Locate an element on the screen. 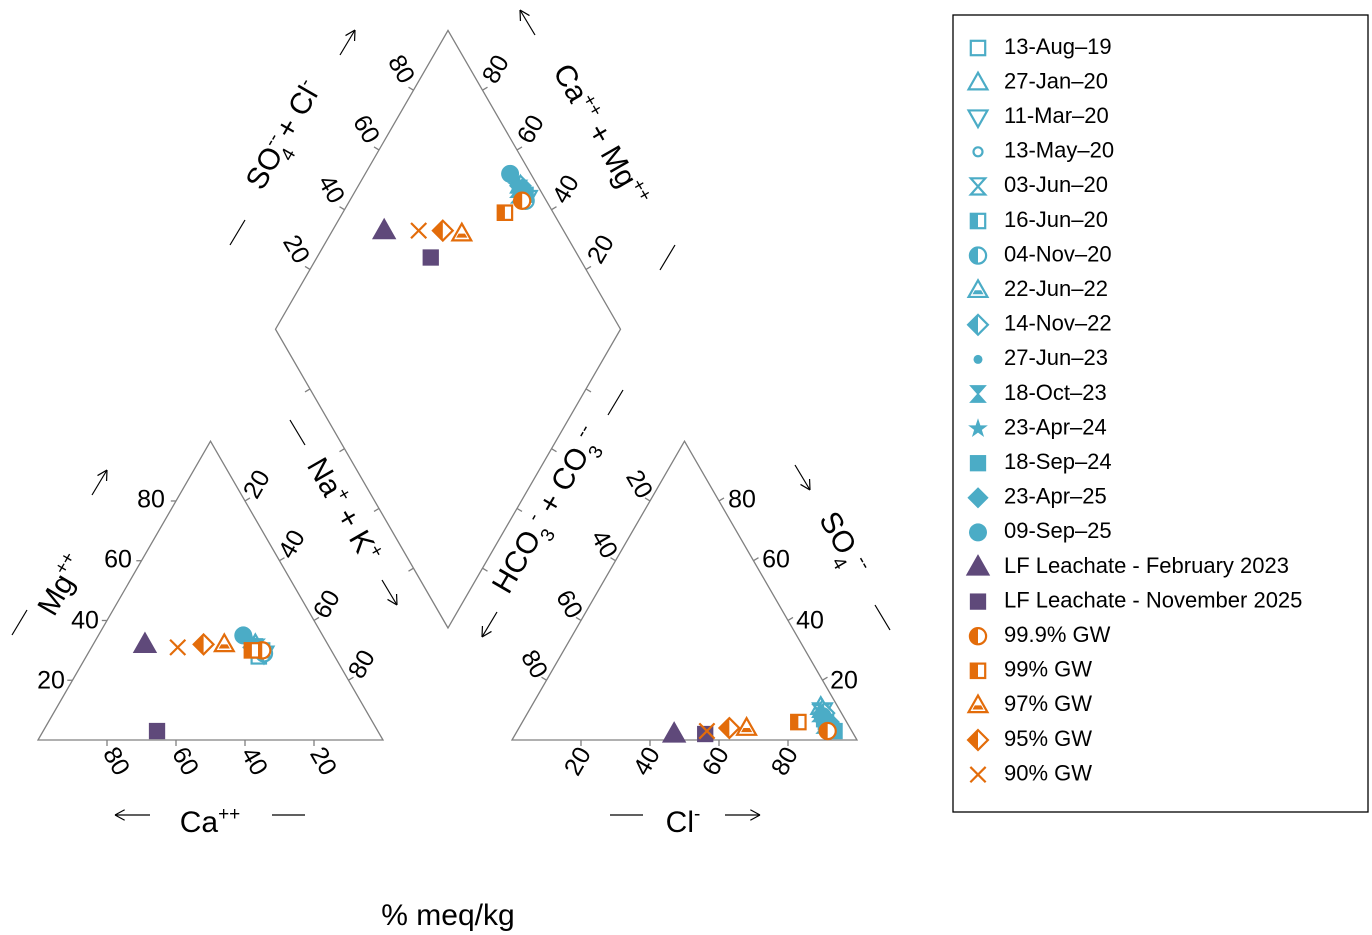 The width and height of the screenshot is (1372, 935). legend-label: LF Leachate - February 2023 is located at coordinates (1146, 565).